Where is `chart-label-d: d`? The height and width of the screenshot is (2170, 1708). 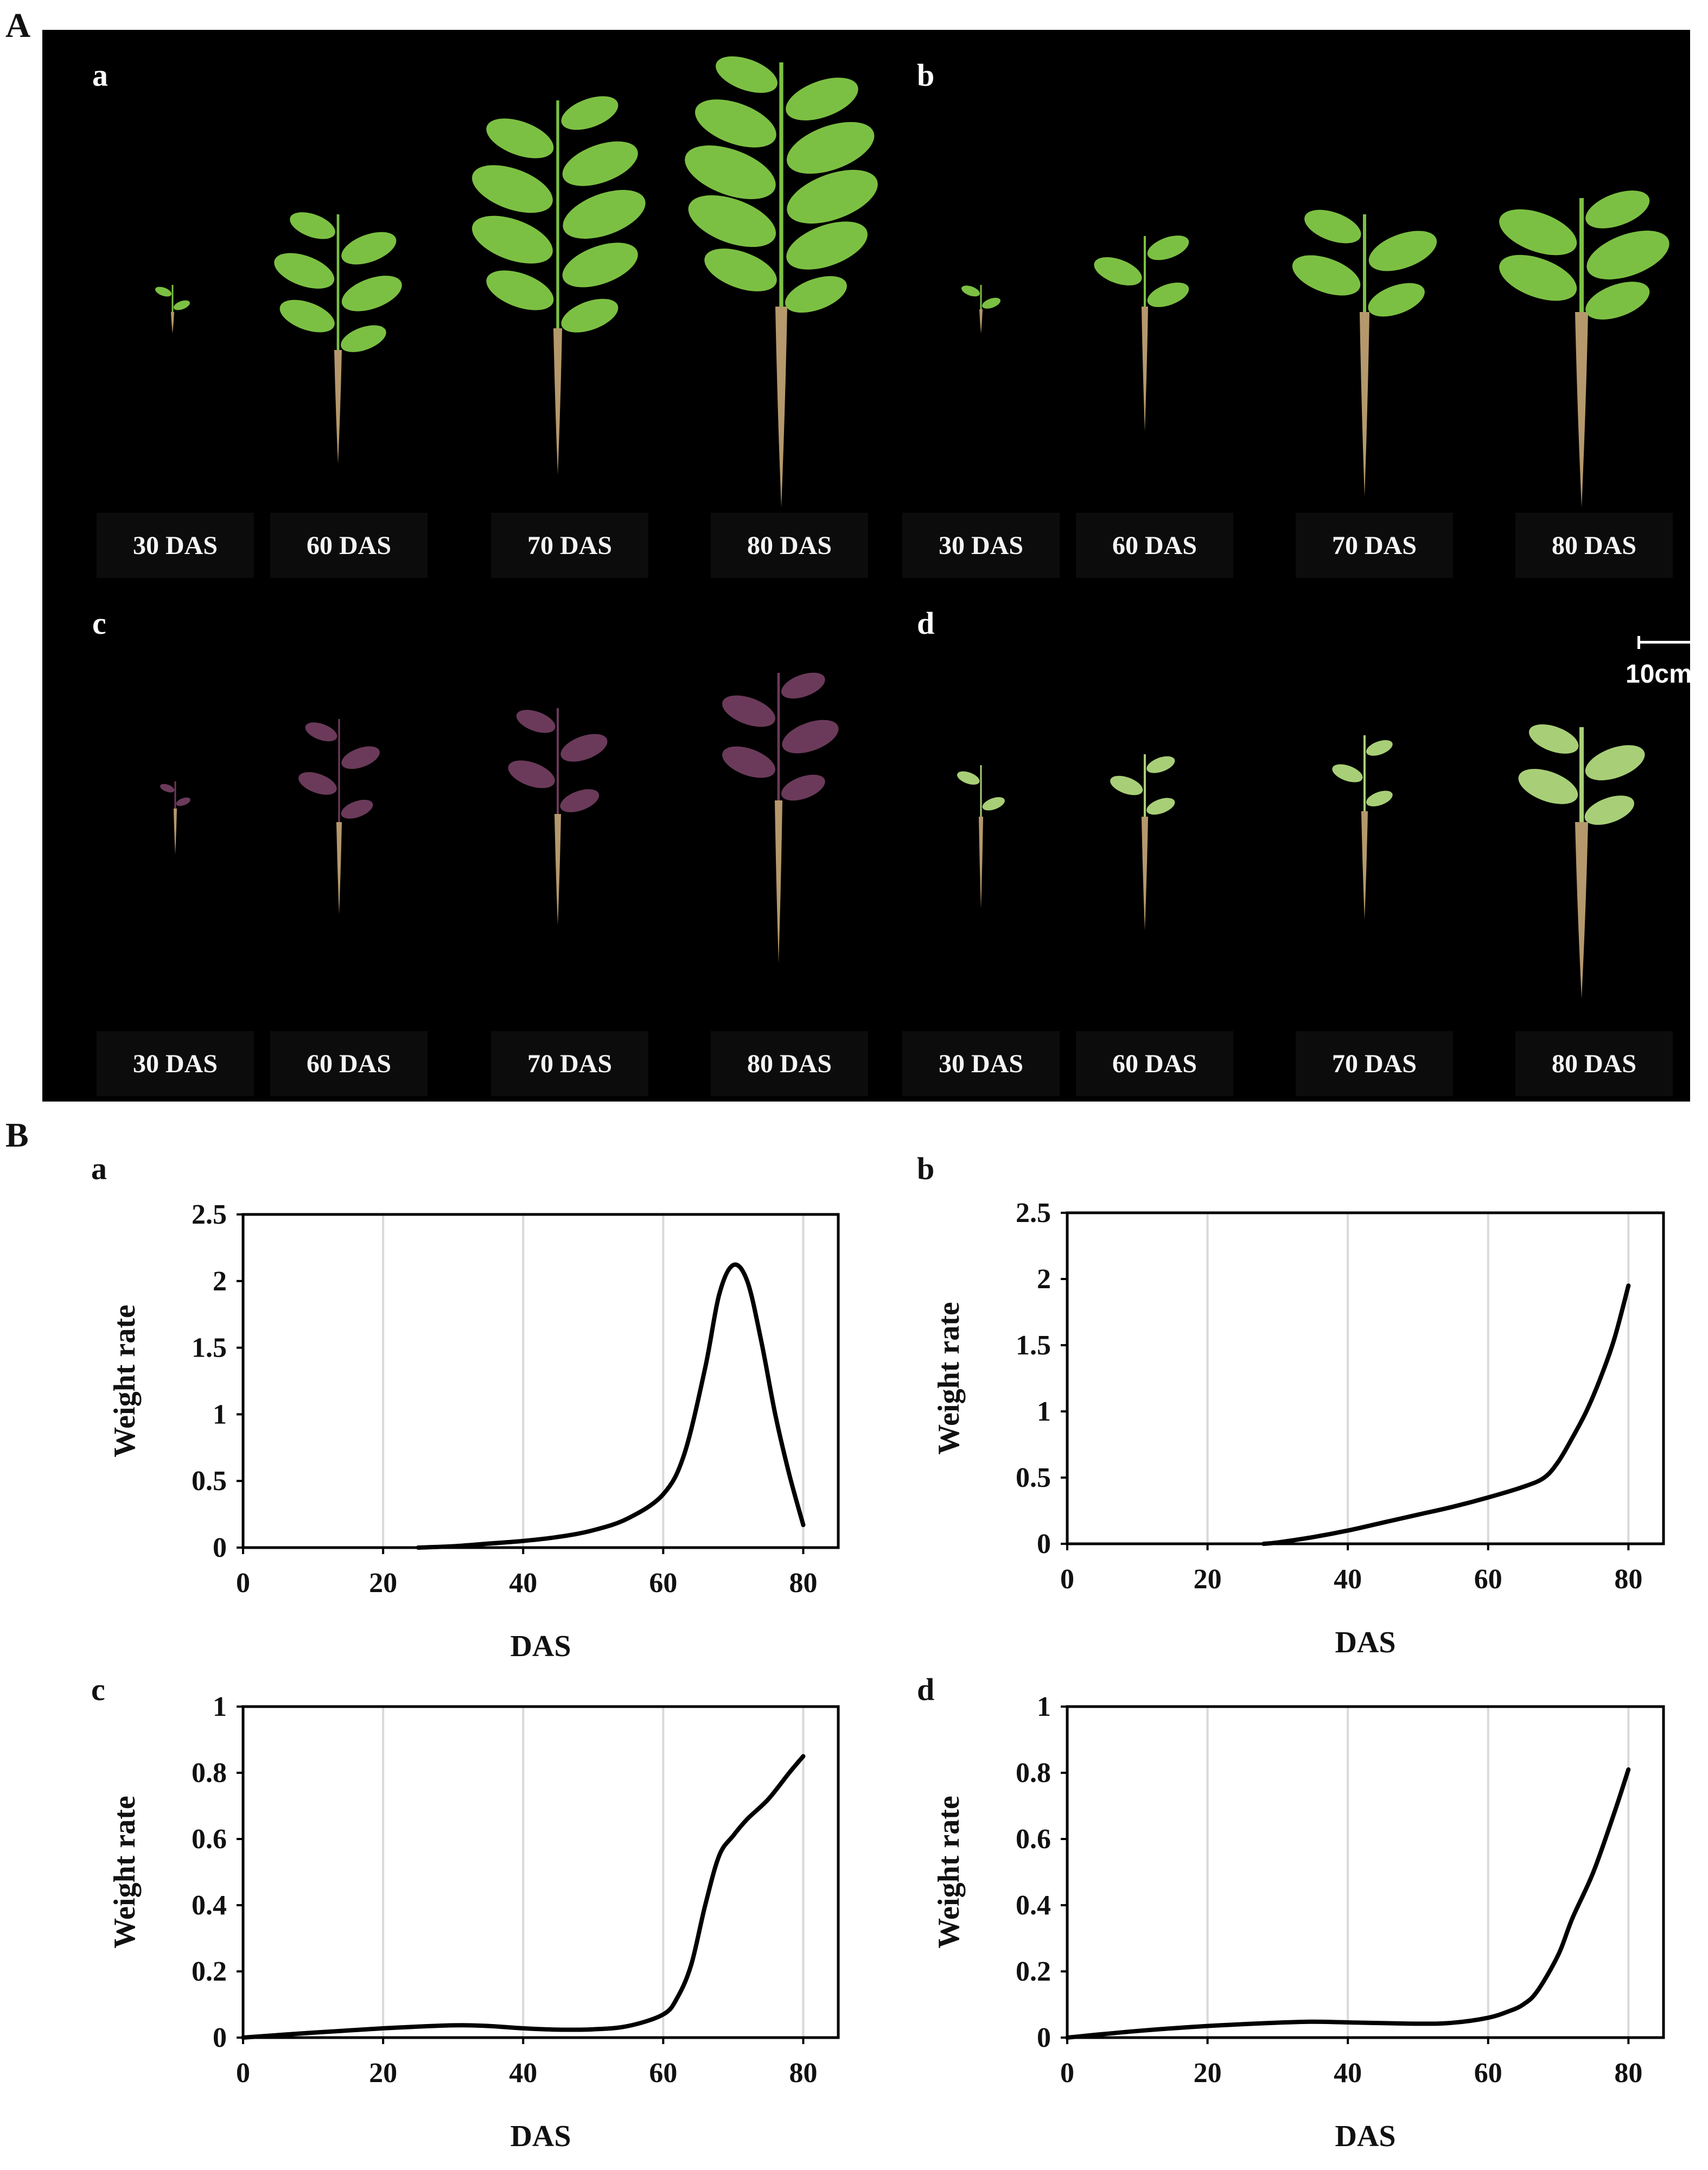 chart-label-d: d is located at coordinates (926, 1689).